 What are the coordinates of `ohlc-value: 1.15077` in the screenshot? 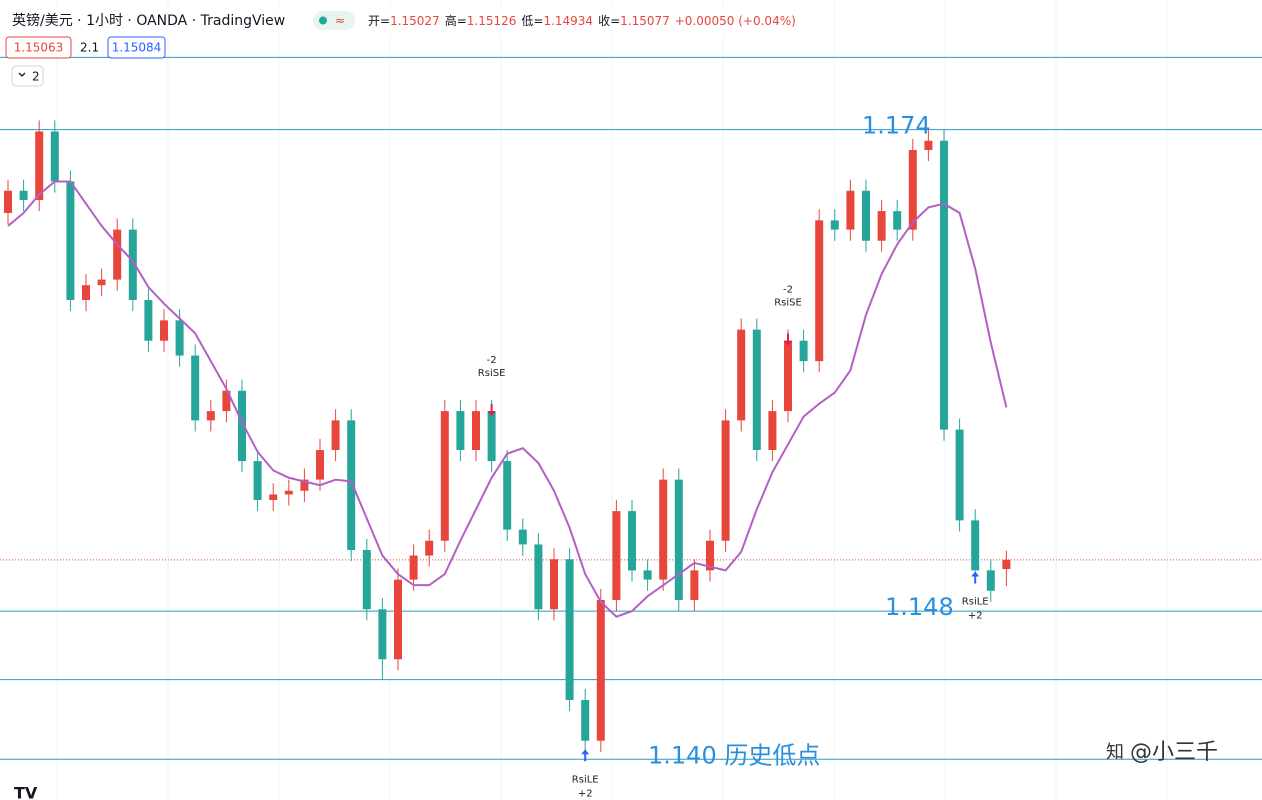 It's located at (645, 21).